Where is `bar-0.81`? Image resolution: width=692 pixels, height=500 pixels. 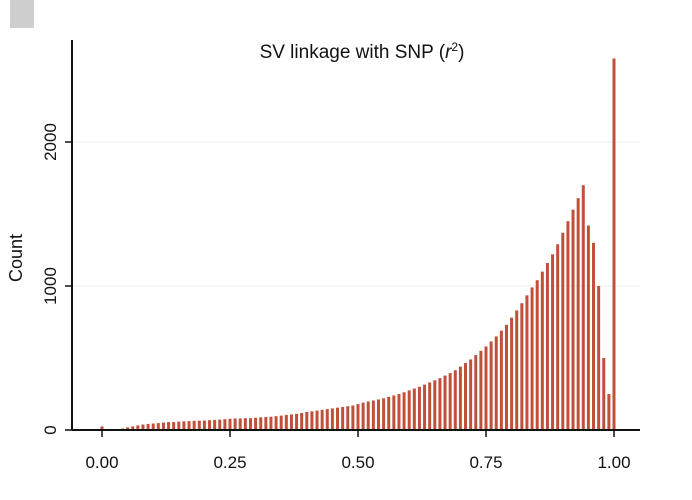
bar-0.81 is located at coordinates (517, 369).